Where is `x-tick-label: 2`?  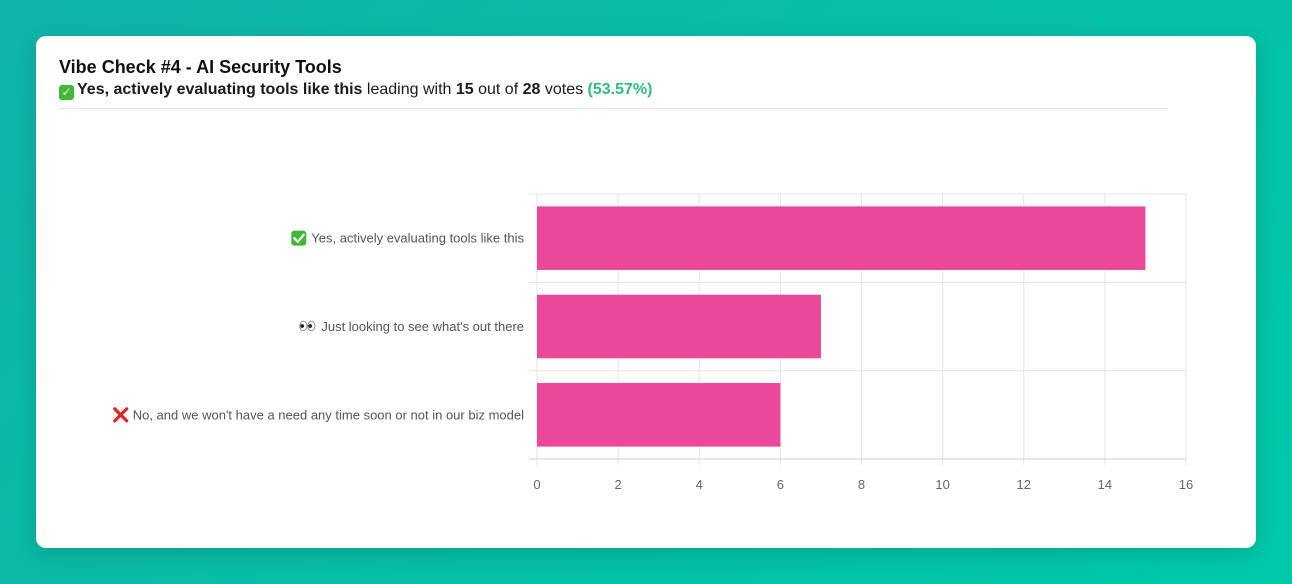 x-tick-label: 2 is located at coordinates (618, 484).